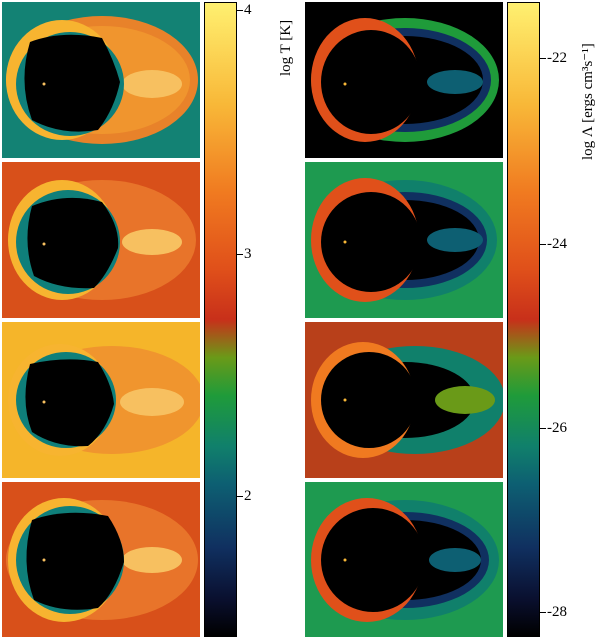 The height and width of the screenshot is (639, 600). What do you see at coordinates (557, 612) in the screenshot?
I see `cooling-tick-label-28: -28` at bounding box center [557, 612].